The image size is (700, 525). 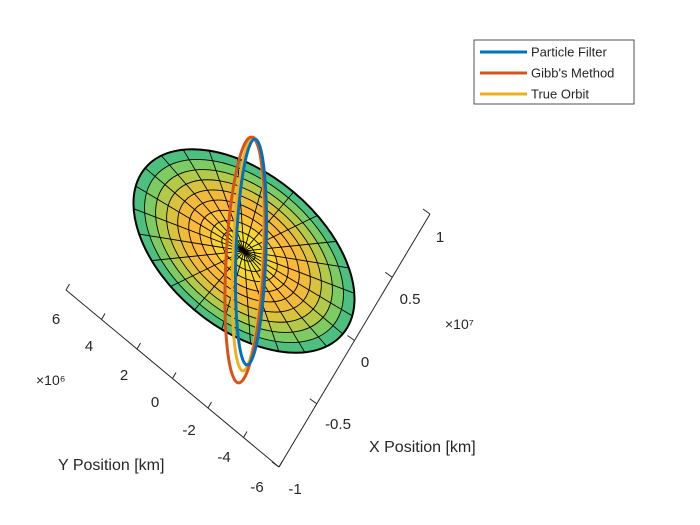 I want to click on x-tick-label: 0, so click(x=365, y=362).